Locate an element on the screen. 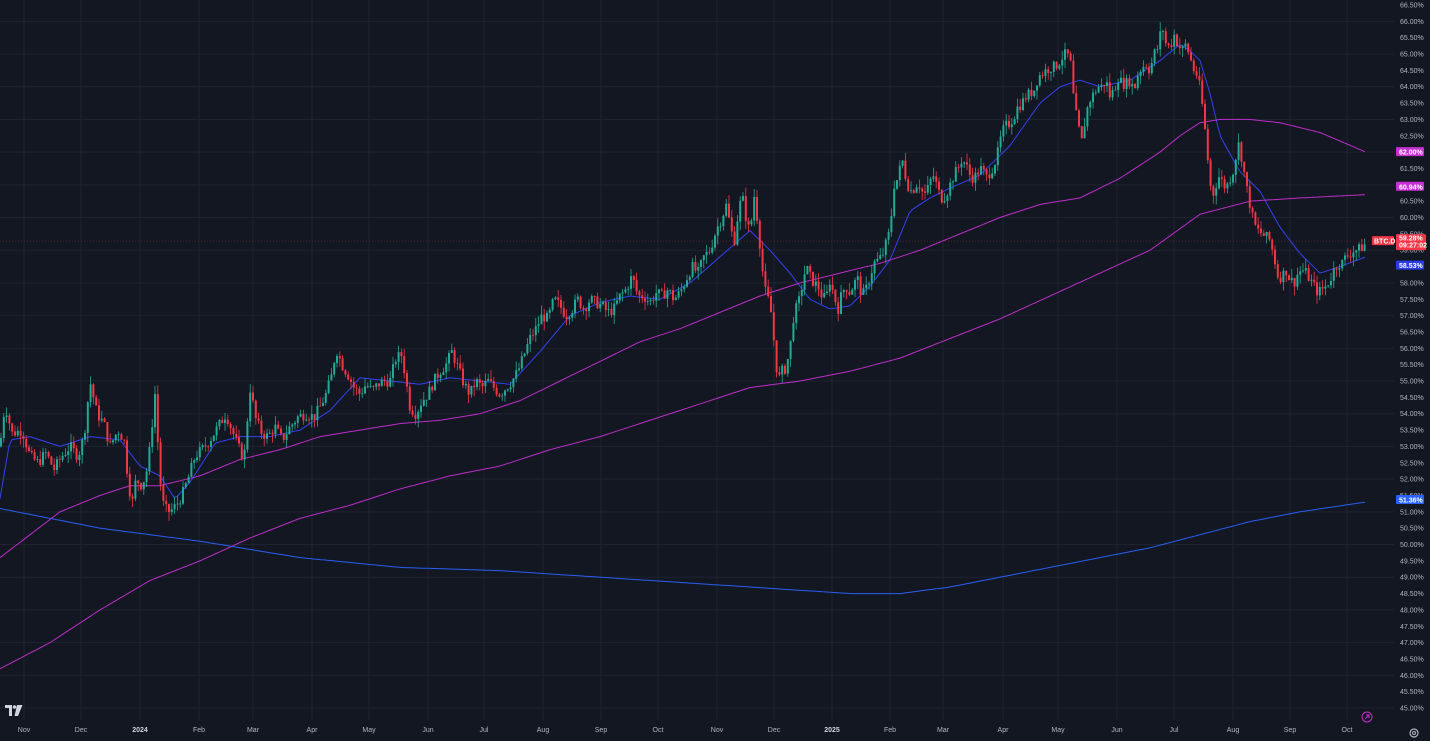 The width and height of the screenshot is (1430, 741). go-to-realtime-icon is located at coordinates (1367, 717).